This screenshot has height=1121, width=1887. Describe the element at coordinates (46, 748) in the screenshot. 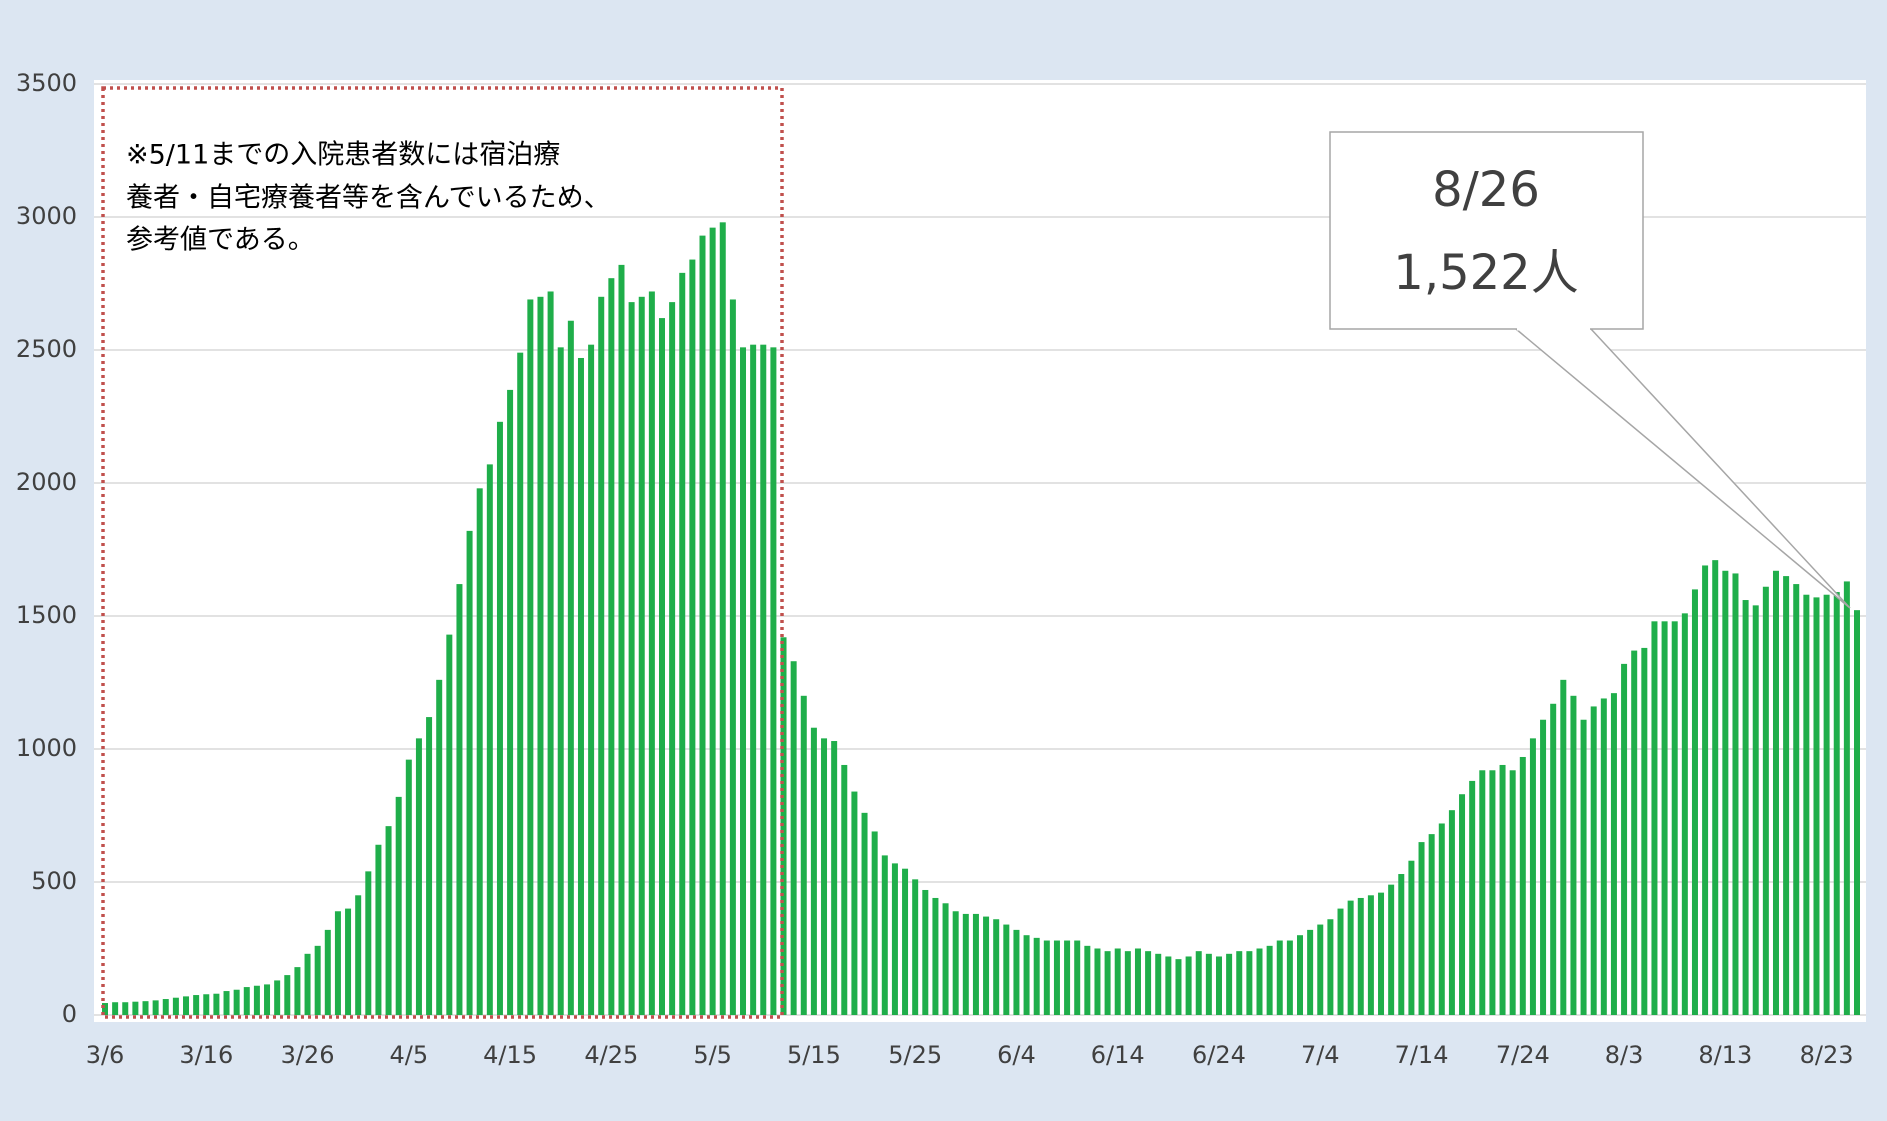

I see `y-tick-label: 1000` at that location.